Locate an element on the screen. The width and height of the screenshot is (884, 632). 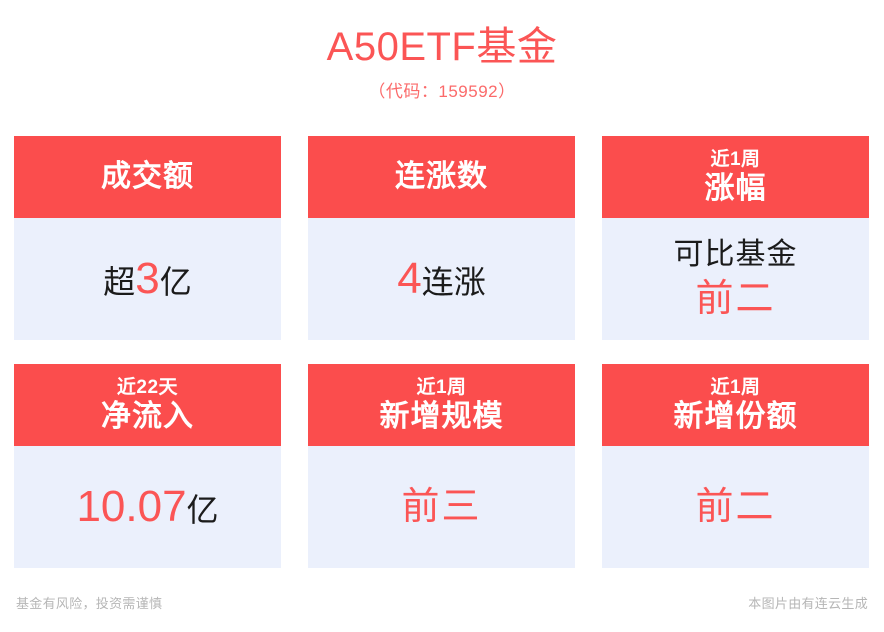
card-header-label: 成交额 is located at coordinates (147, 176).